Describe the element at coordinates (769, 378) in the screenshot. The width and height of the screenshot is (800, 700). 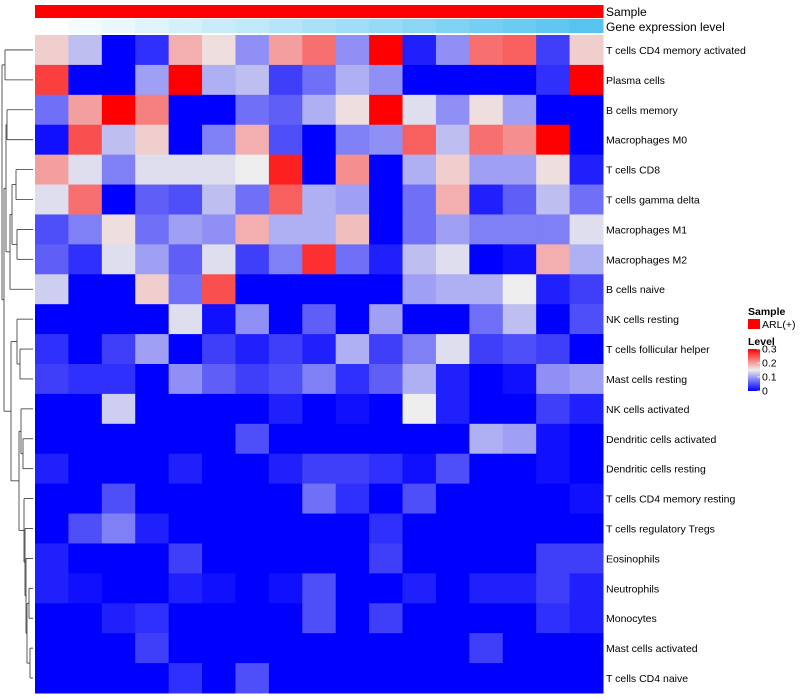
I see `level-tick-label: 0.1` at that location.